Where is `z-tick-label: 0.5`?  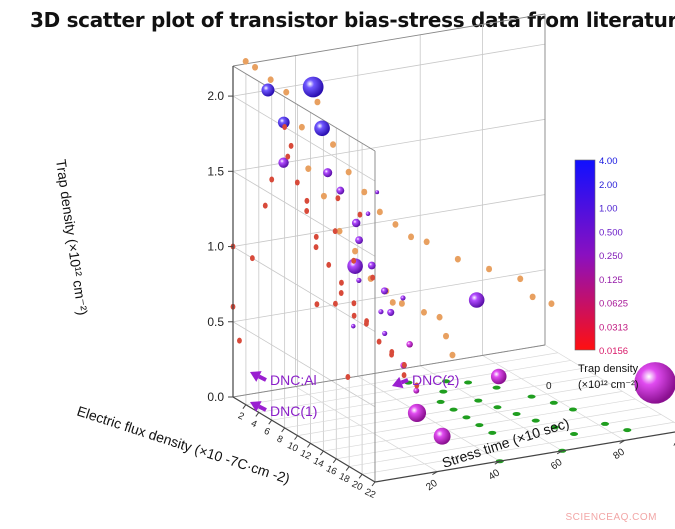 z-tick-label: 0.5 is located at coordinates (215, 322).